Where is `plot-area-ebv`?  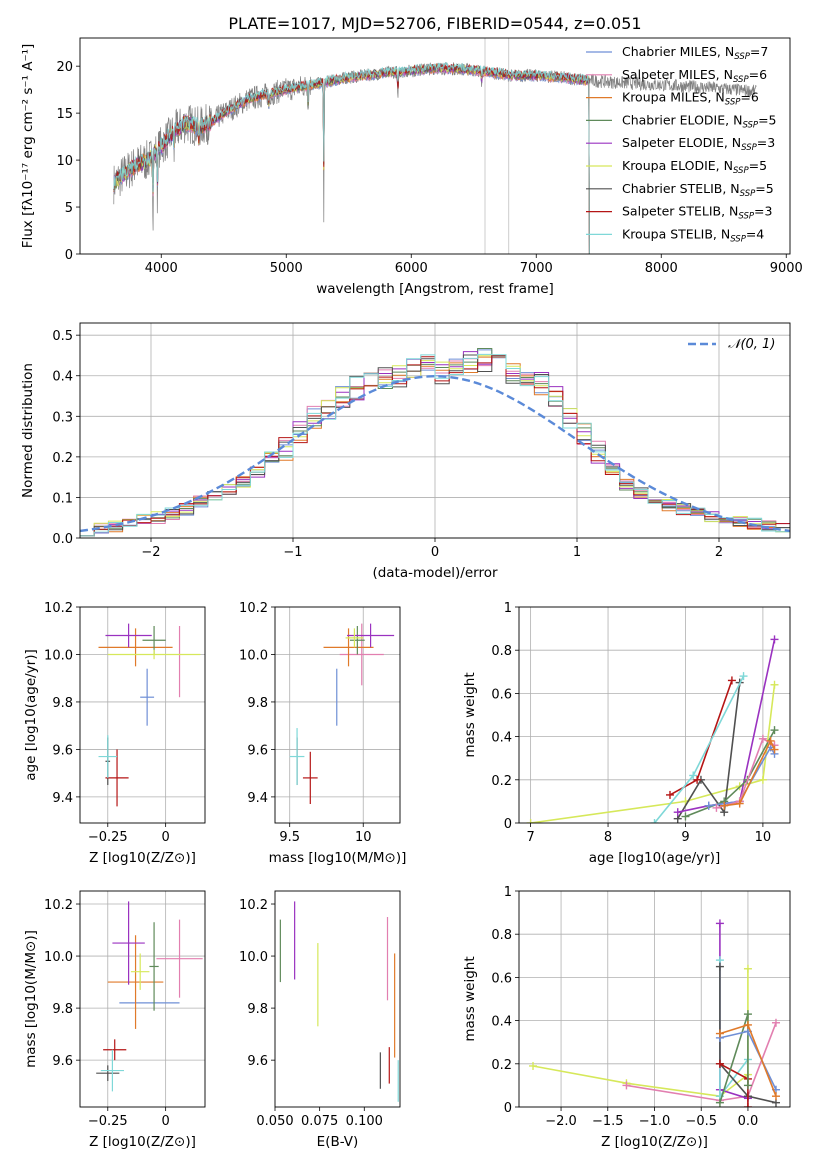
plot-area-ebv is located at coordinates (339, 1001).